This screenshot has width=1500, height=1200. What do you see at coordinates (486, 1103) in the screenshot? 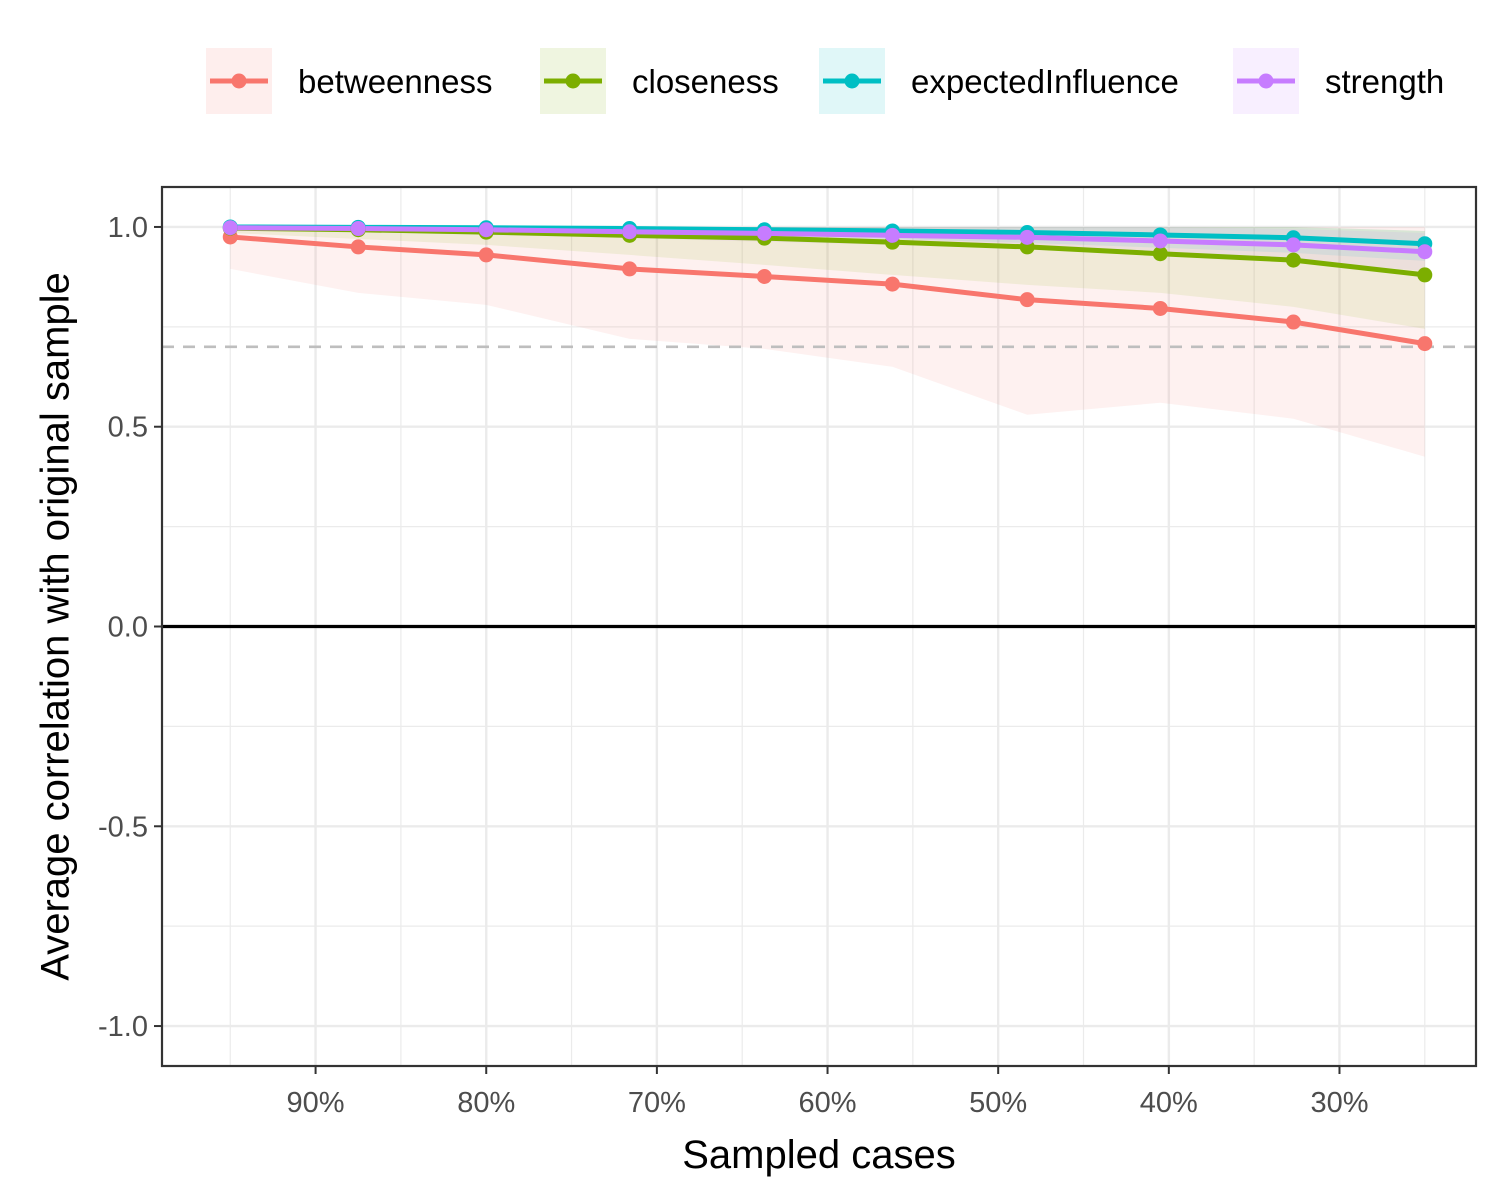
I see `x-tick-label: 80%` at bounding box center [486, 1103].